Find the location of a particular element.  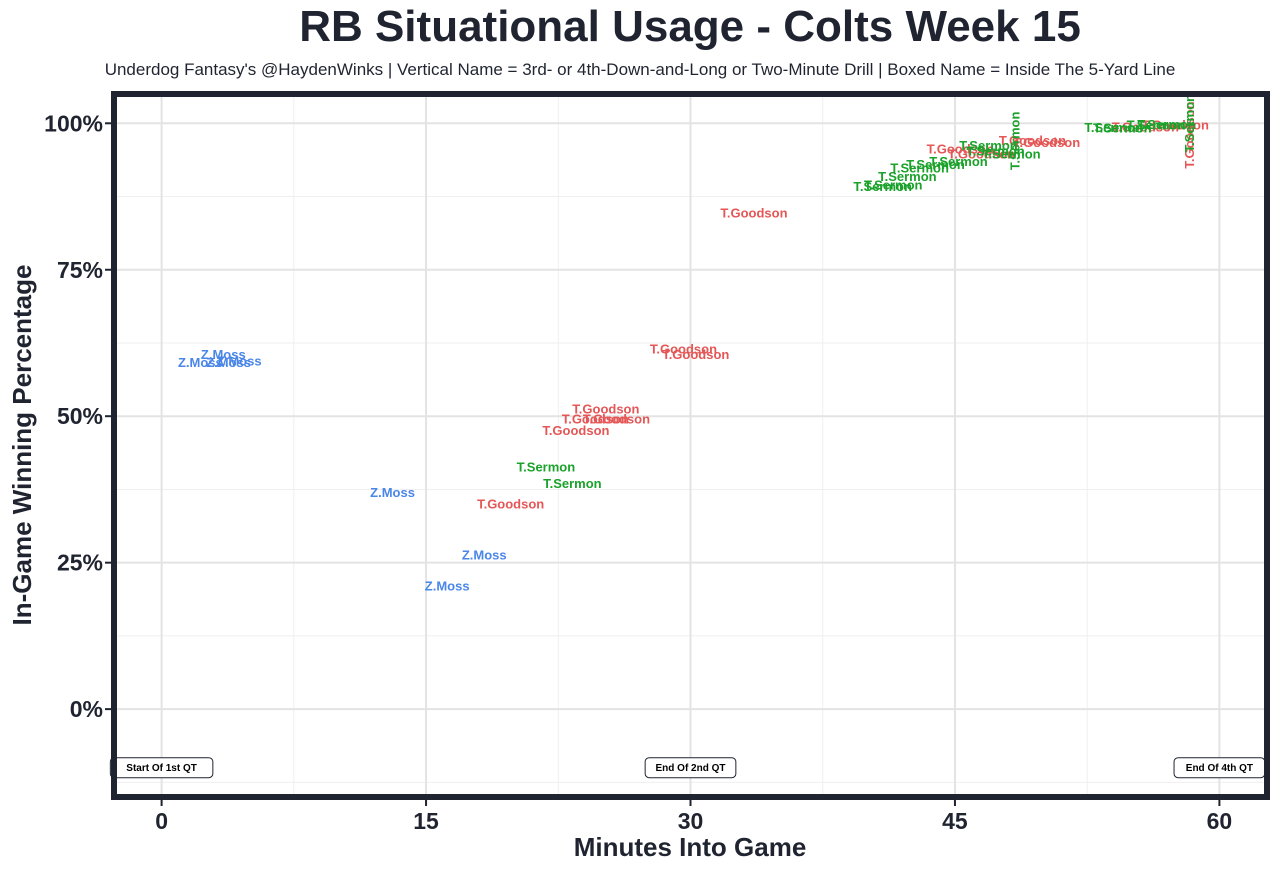

x-tick-label: 60 is located at coordinates (1220, 821).